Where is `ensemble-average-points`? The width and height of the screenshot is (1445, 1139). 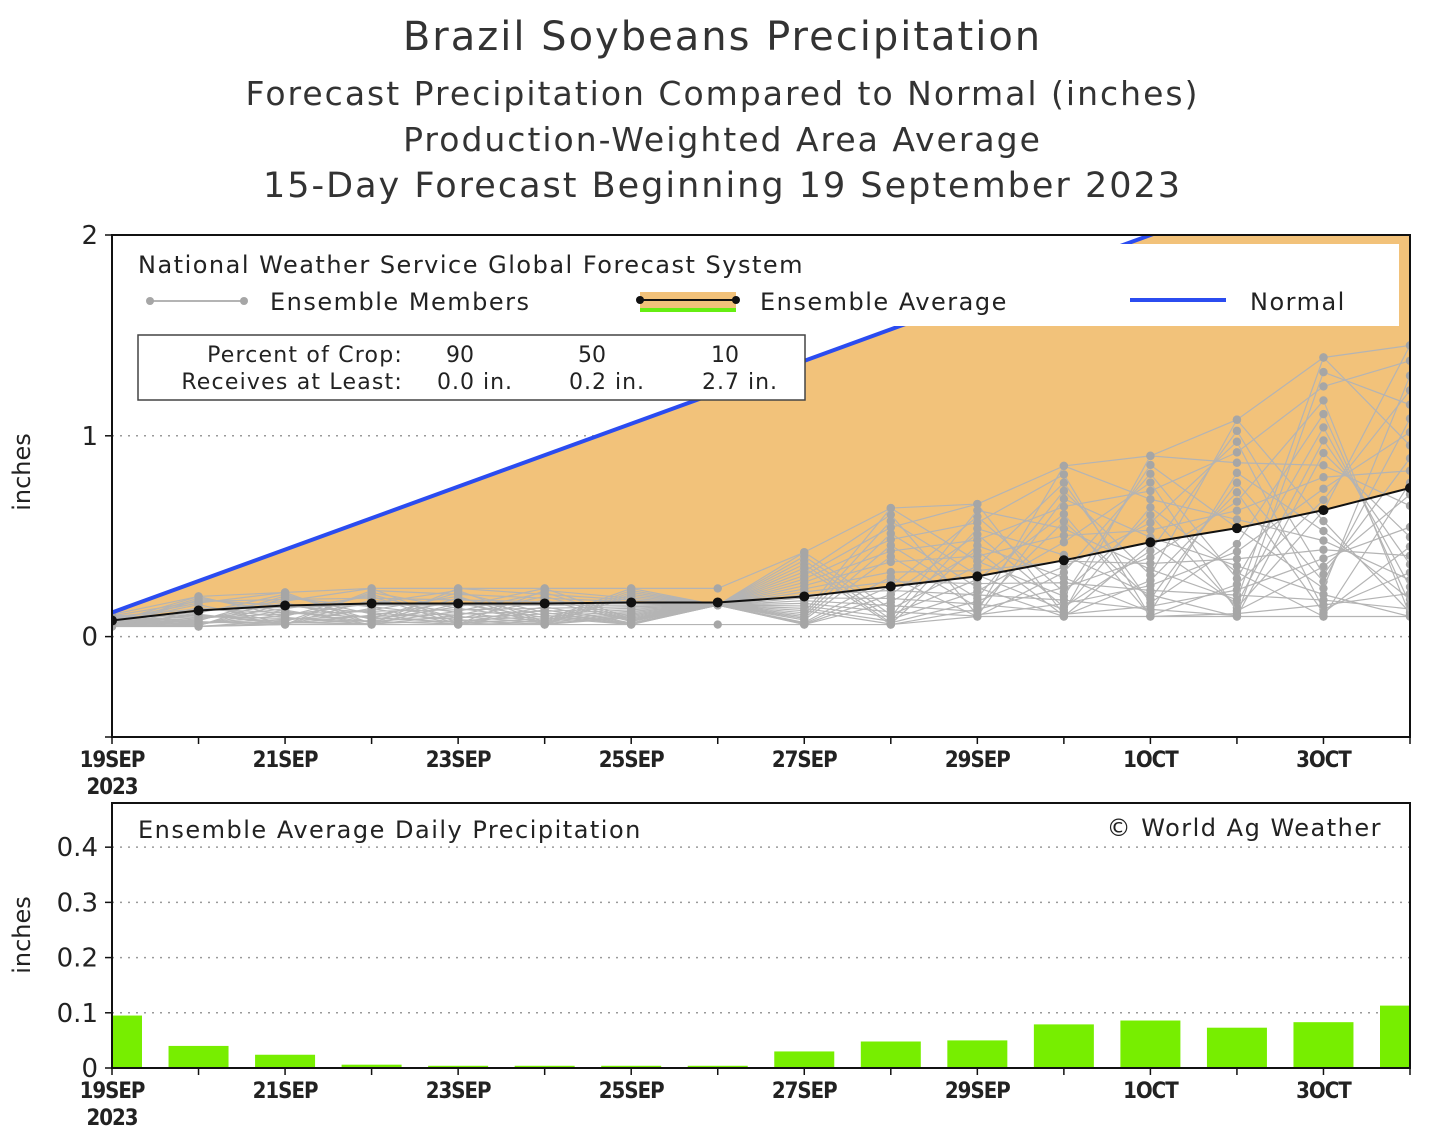
ensemble-average-points is located at coordinates (761, 554).